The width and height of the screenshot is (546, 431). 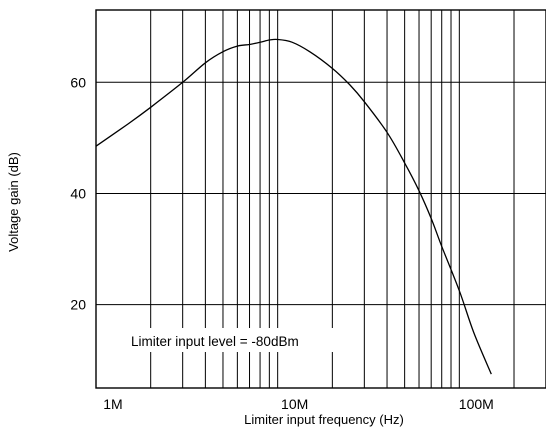 I want to click on x-tick-label: 10M, so click(x=294, y=404).